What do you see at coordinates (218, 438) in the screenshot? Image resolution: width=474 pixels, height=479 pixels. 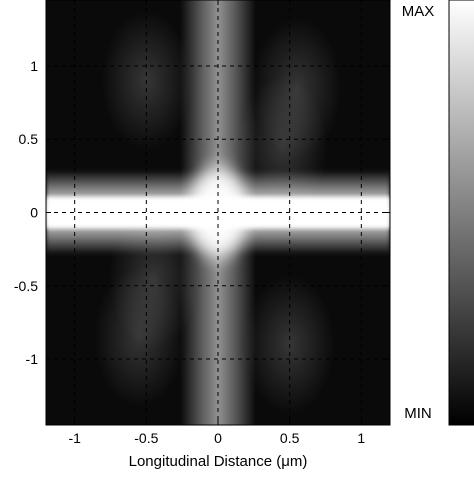 I see `x-tick-label: 0` at bounding box center [218, 438].